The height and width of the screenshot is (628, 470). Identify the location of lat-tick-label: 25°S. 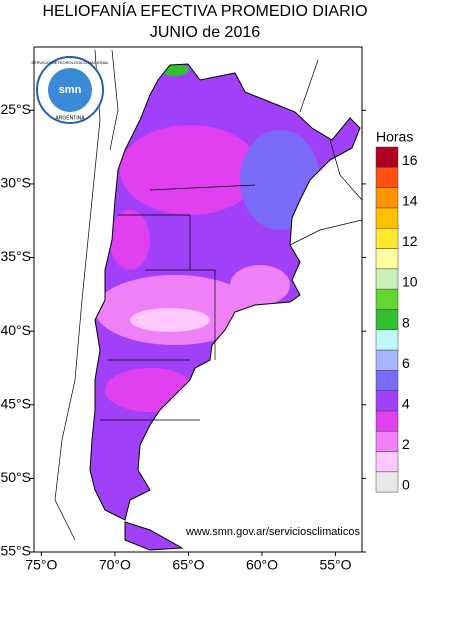
(15, 109).